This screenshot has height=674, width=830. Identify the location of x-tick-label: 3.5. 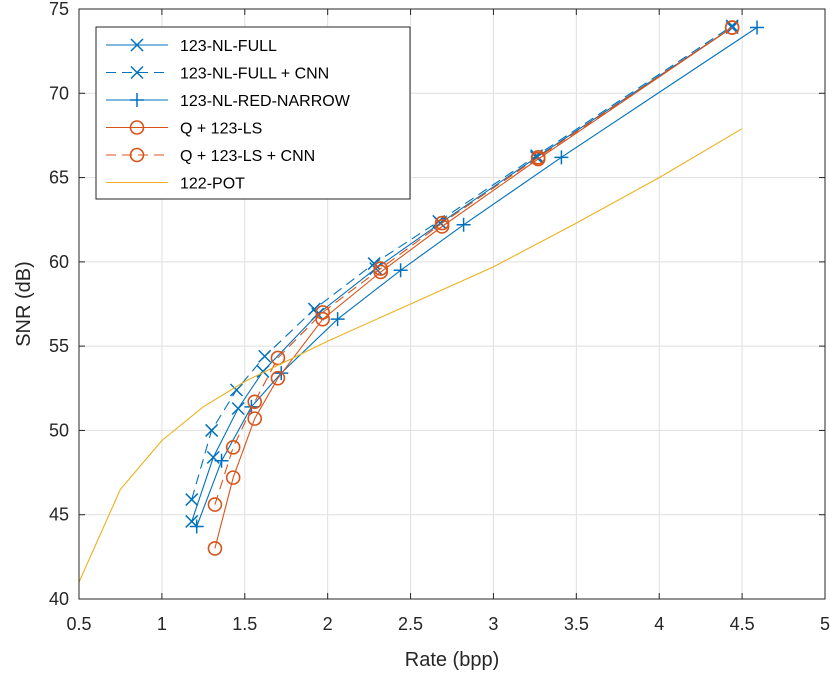
(576, 624).